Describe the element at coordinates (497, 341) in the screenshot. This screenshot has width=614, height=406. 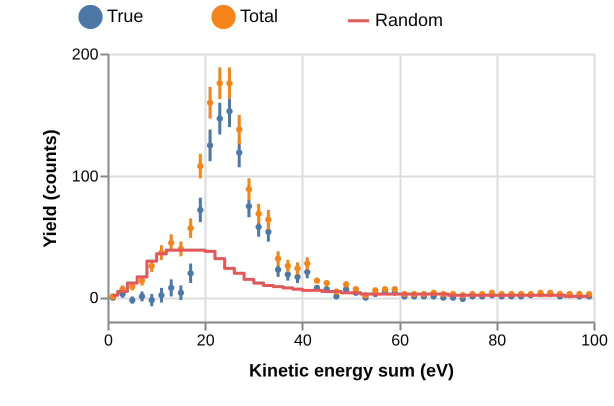
I see `x-tick-label: 80` at that location.